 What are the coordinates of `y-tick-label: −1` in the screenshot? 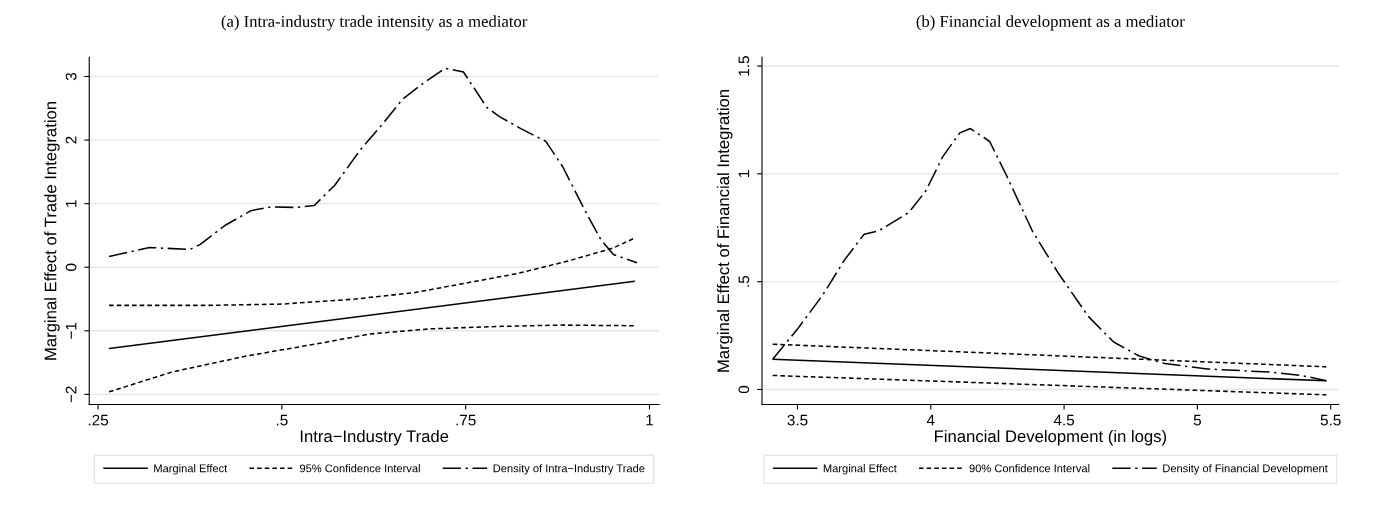 It's located at (71, 330).